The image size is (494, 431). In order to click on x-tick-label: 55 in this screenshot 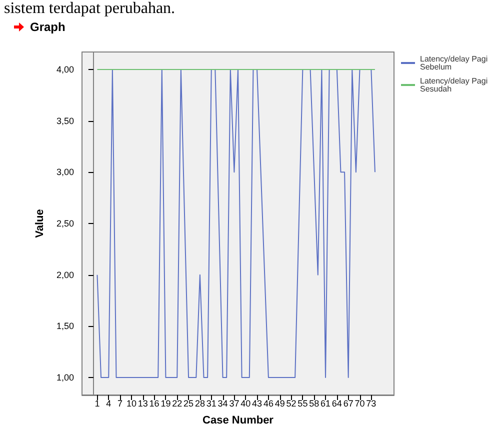, I will do `click(303, 403)`.